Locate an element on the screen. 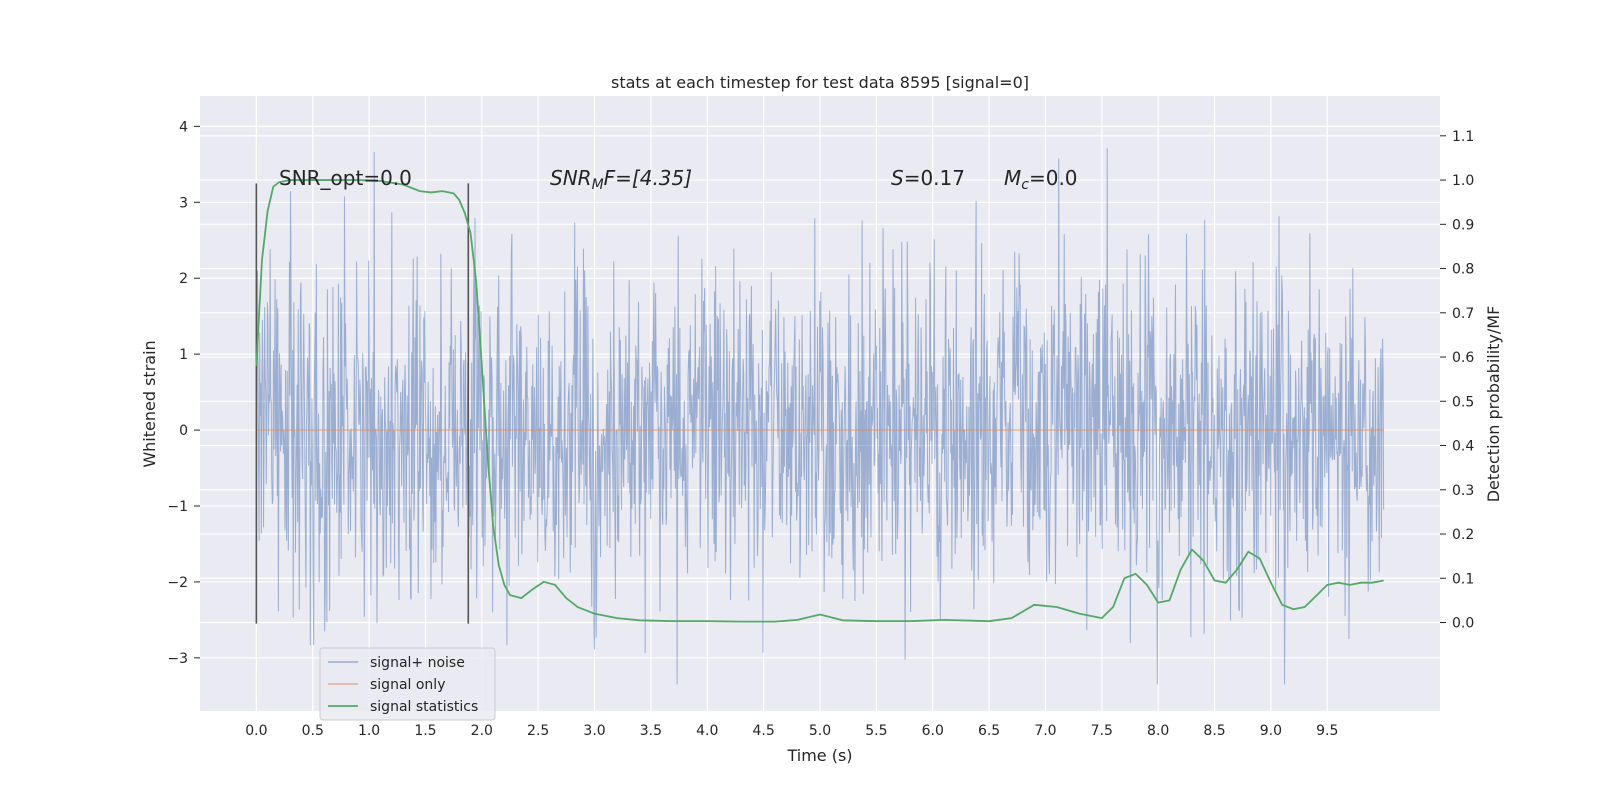  y-tick-label: 4 is located at coordinates (183, 127).